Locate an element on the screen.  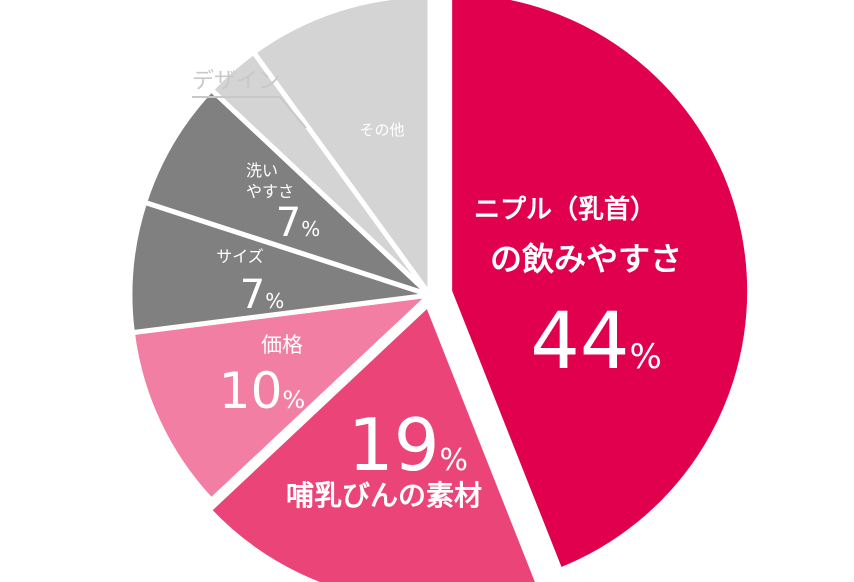
label-nipple-line2: の飲みやすさ is located at coordinates (586, 259).